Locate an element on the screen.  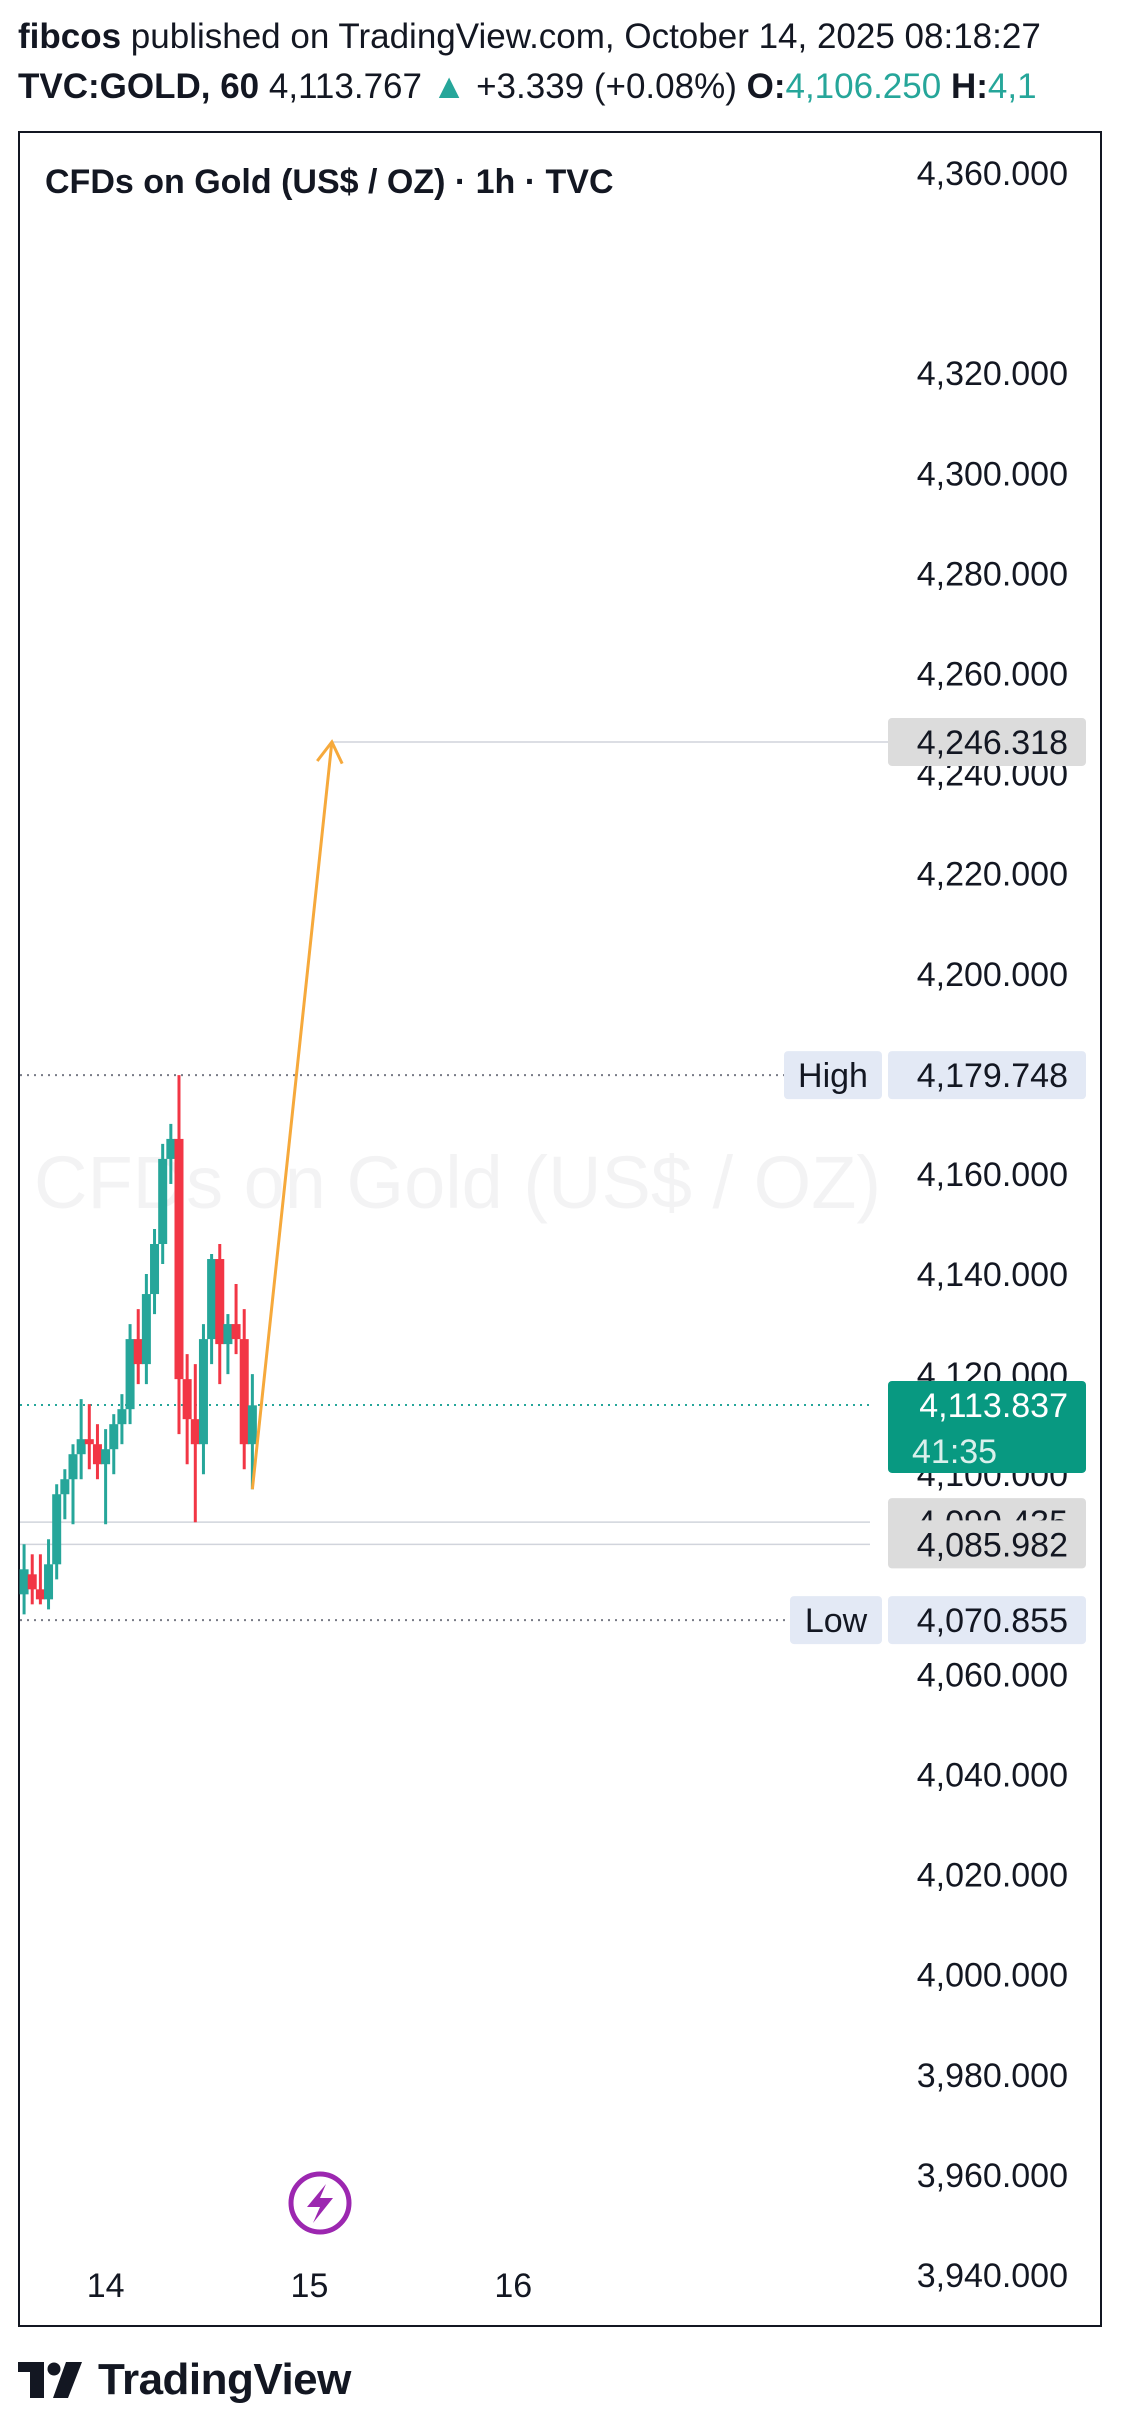
projection-arrow-line is located at coordinates (292, 1115).